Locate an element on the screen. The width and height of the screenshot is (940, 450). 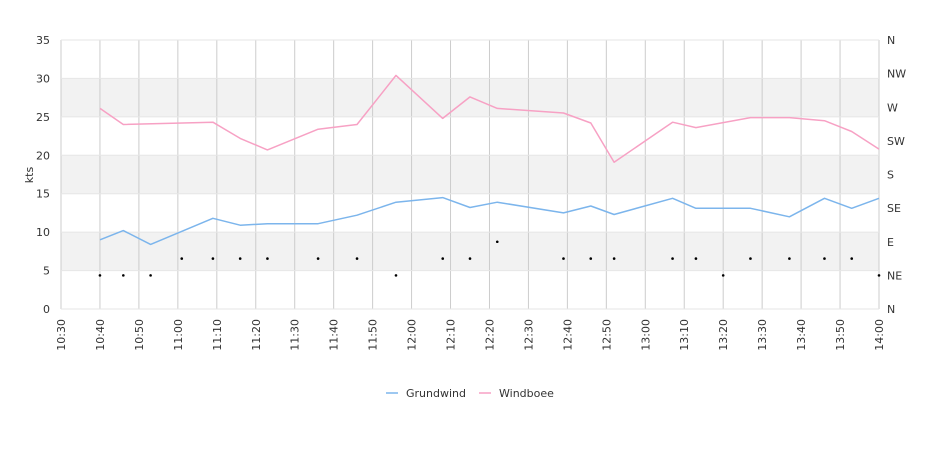
x-tick-label: 11:10 is located at coordinates (217, 335).